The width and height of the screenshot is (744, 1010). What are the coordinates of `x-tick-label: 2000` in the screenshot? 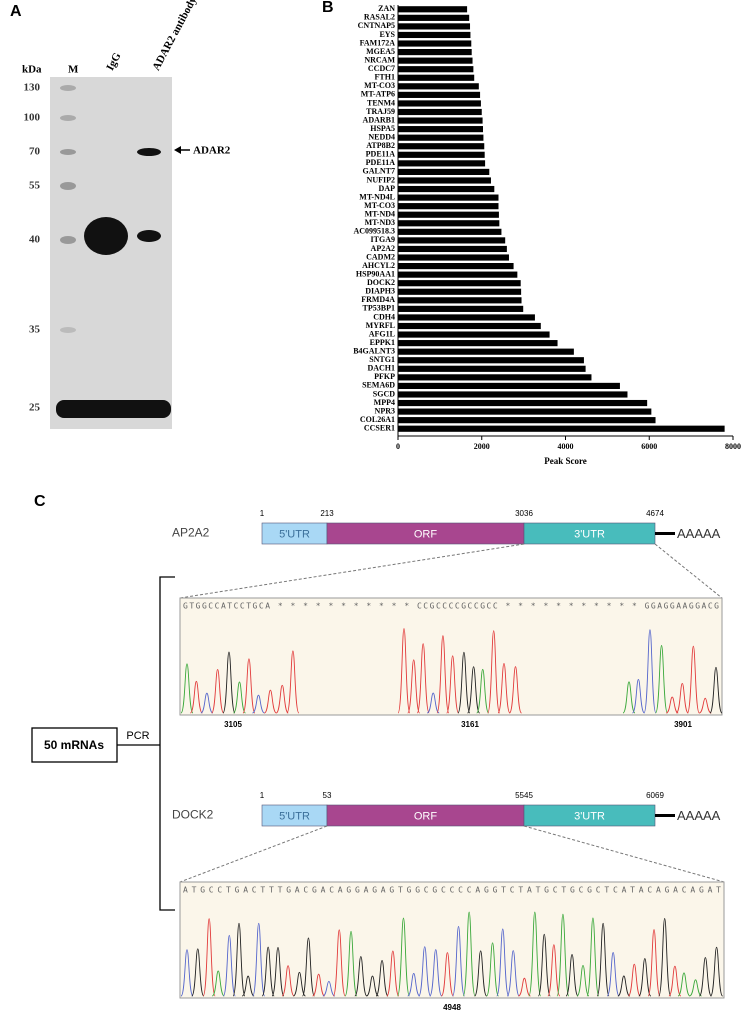 It's located at (482, 446).